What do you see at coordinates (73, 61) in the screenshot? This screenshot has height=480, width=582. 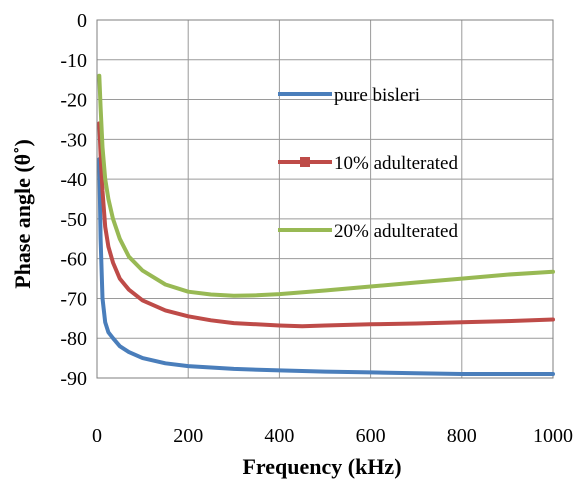 I see `y-tick-label: -10` at bounding box center [73, 61].